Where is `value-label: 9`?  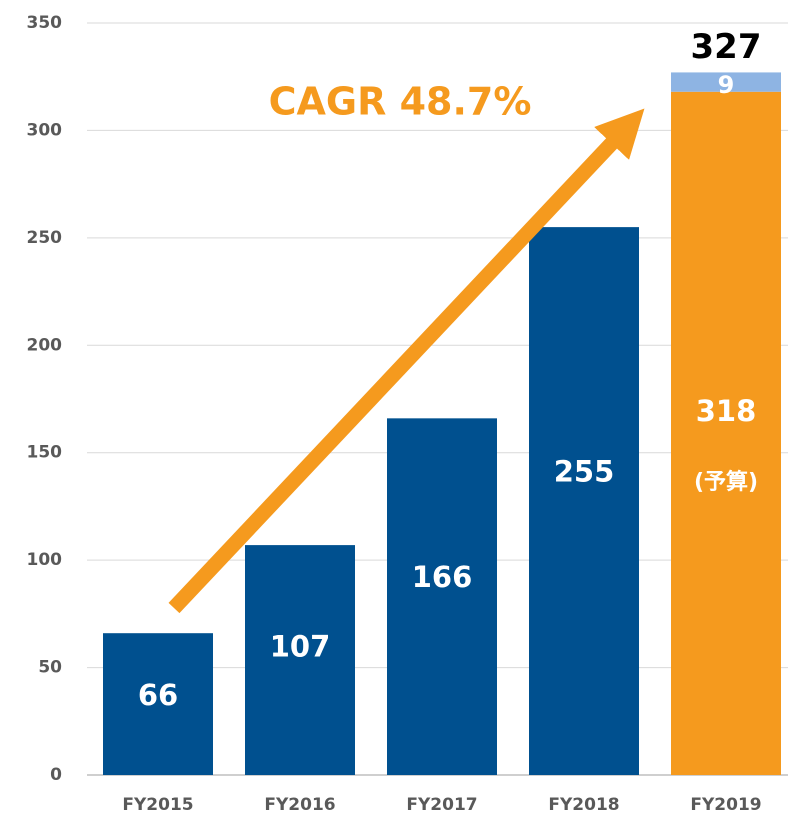
value-label: 9 is located at coordinates (726, 85).